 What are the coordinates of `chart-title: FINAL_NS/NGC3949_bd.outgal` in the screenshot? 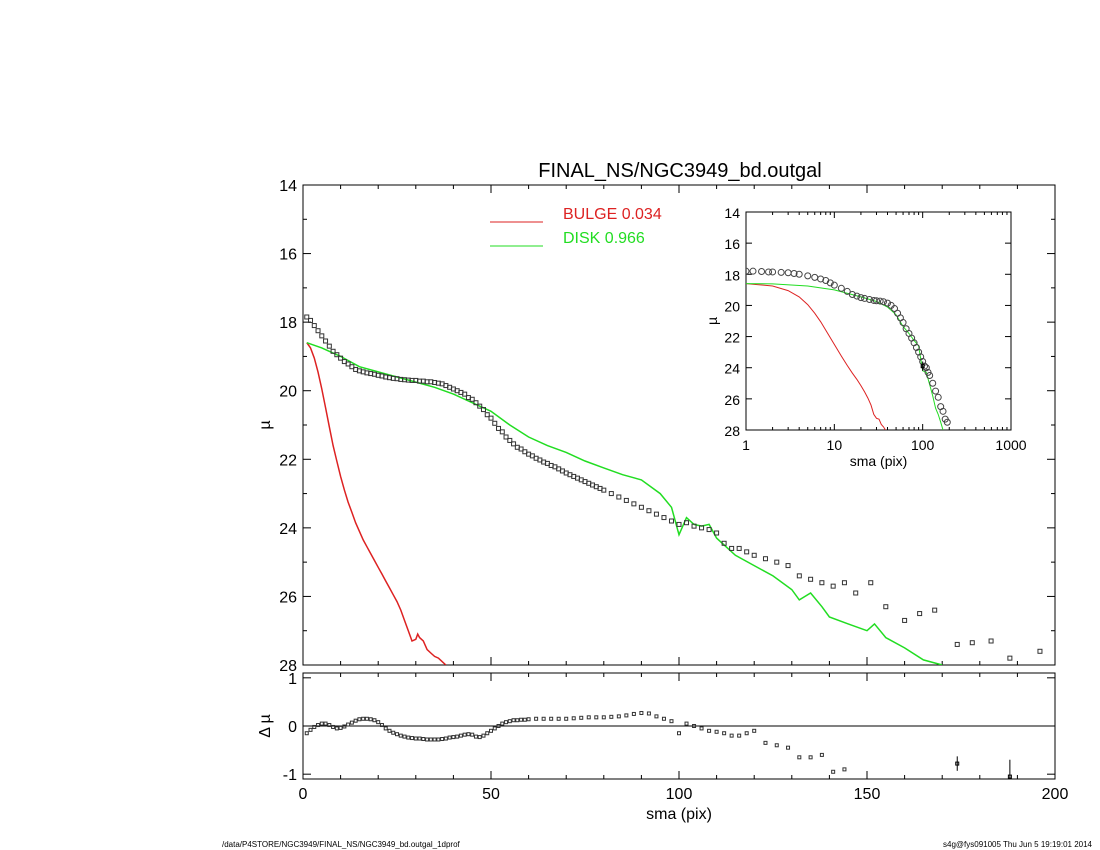 It's located at (680, 171).